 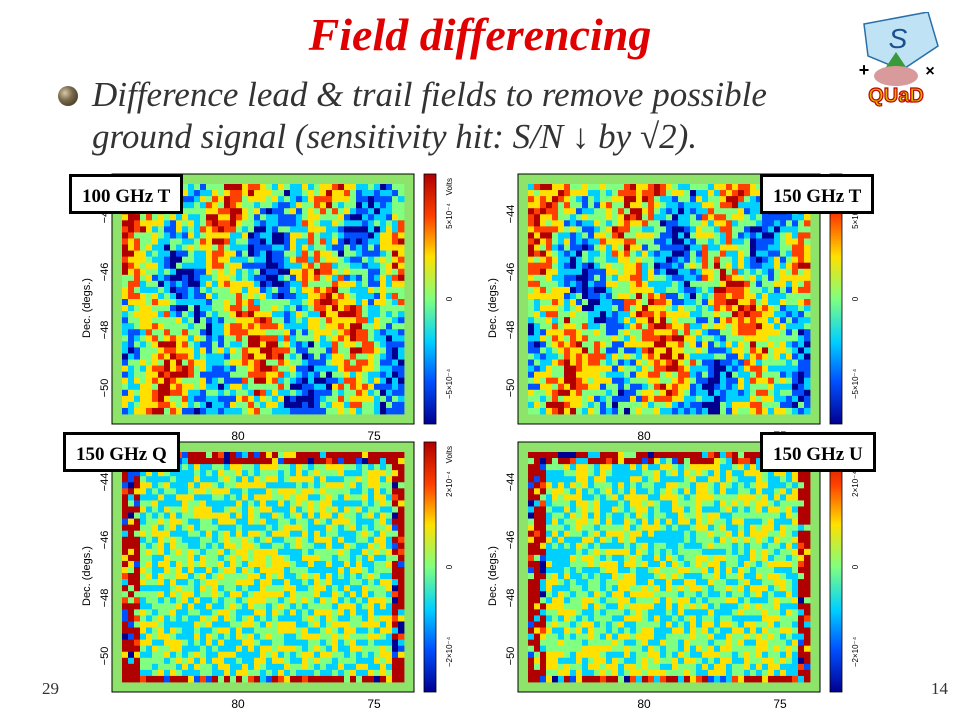 What do you see at coordinates (87, 308) in the screenshot?
I see `ylabel: Dec. (degs.)` at bounding box center [87, 308].